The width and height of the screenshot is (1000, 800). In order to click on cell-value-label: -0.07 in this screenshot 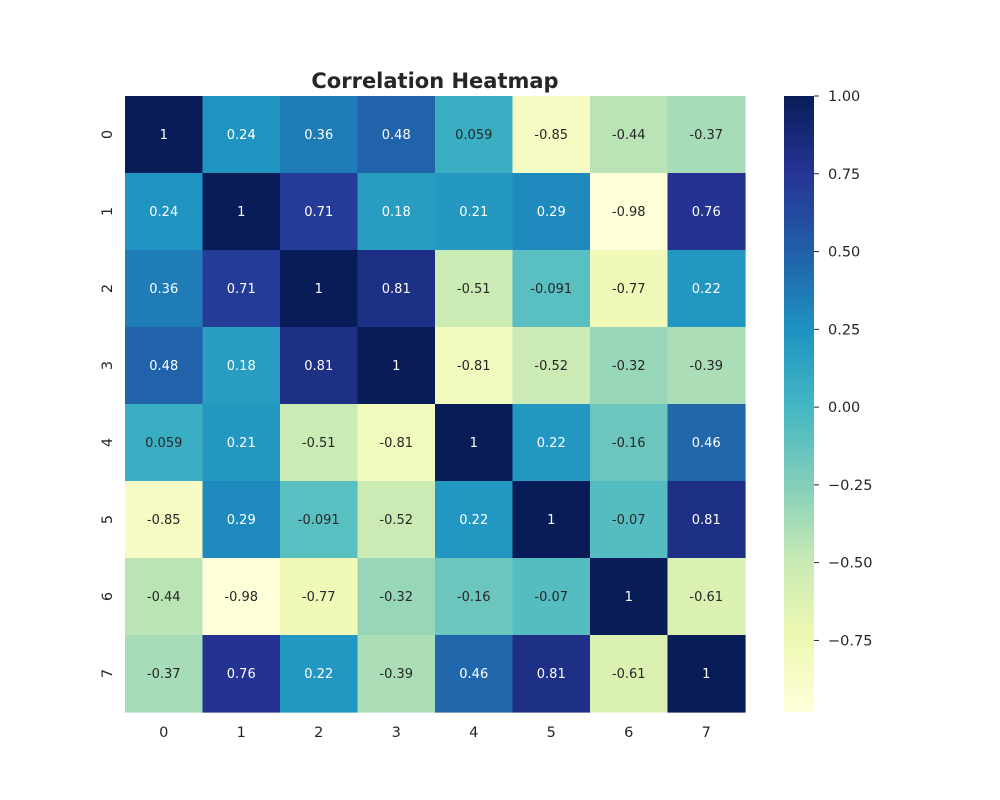, I will do `click(629, 520)`.